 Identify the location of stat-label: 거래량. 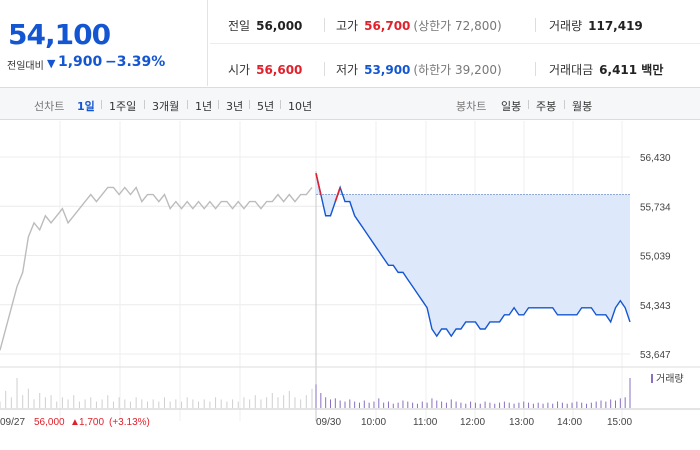
(566, 26).